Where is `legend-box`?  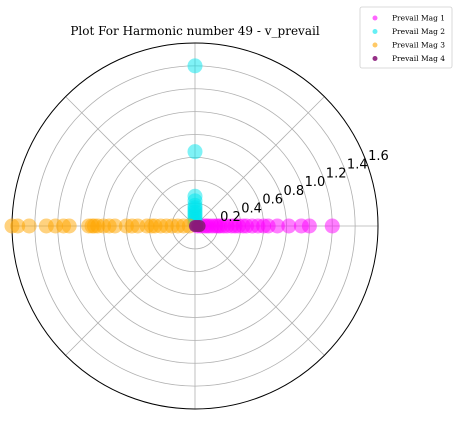
legend-box is located at coordinates (406, 37).